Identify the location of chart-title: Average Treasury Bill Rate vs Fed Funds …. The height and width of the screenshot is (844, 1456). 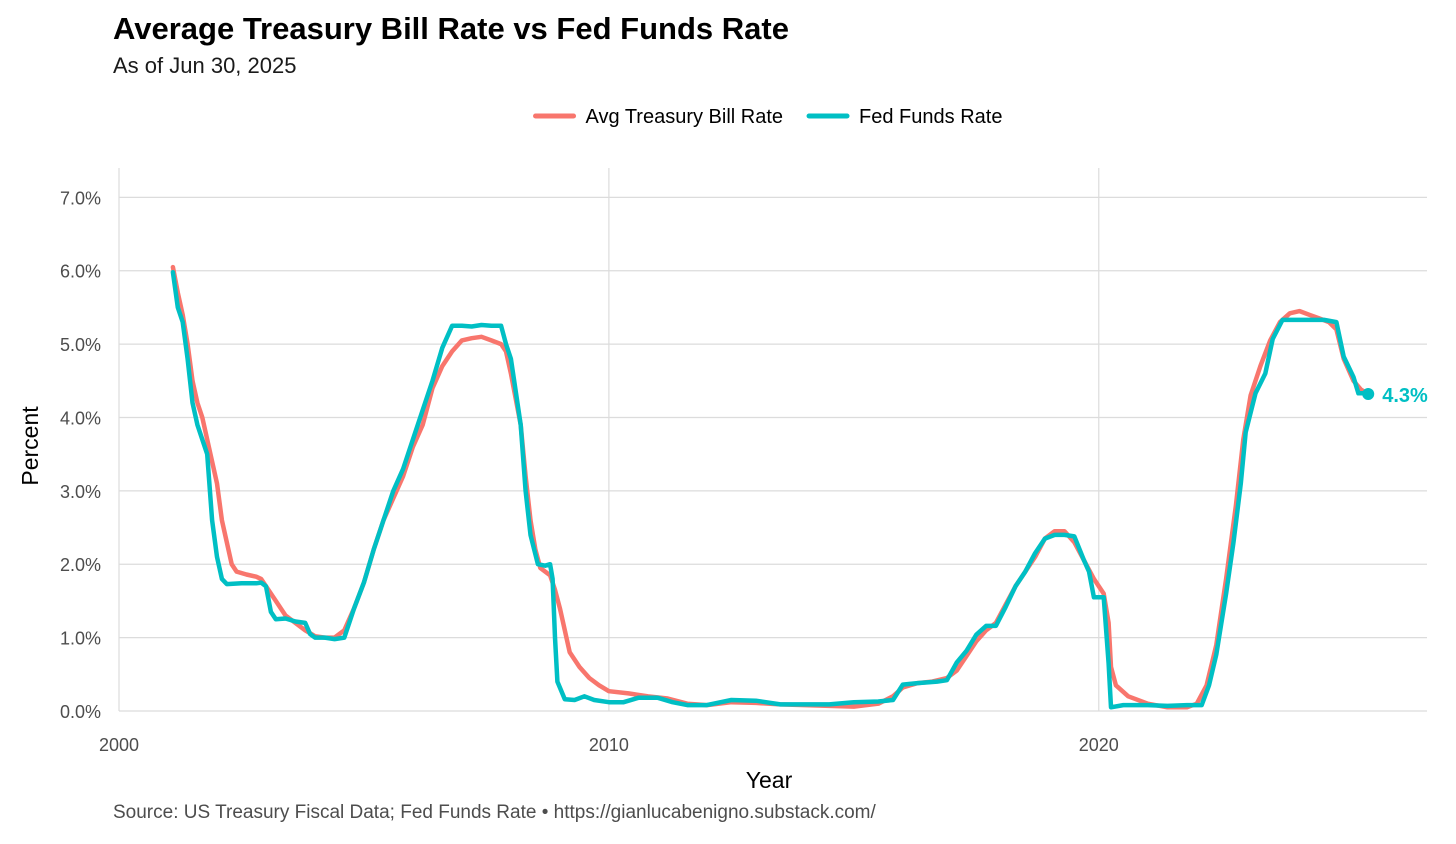
(451, 28).